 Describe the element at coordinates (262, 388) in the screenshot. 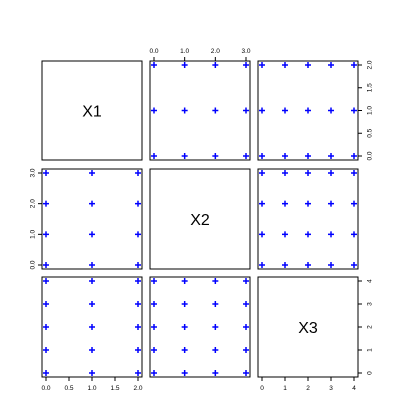

I see `tick-label: 0` at that location.